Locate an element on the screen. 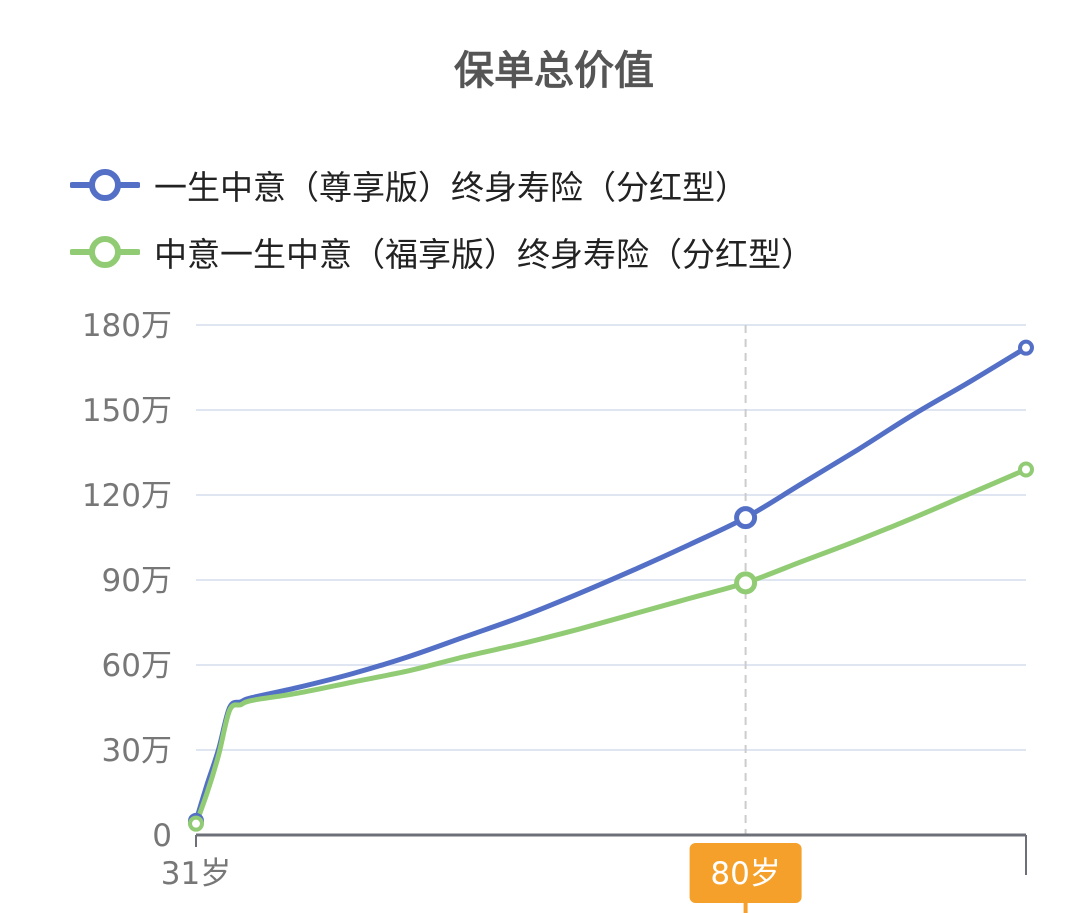 The width and height of the screenshot is (1080, 913). y-tick-label: 180万 is located at coordinates (127, 326).